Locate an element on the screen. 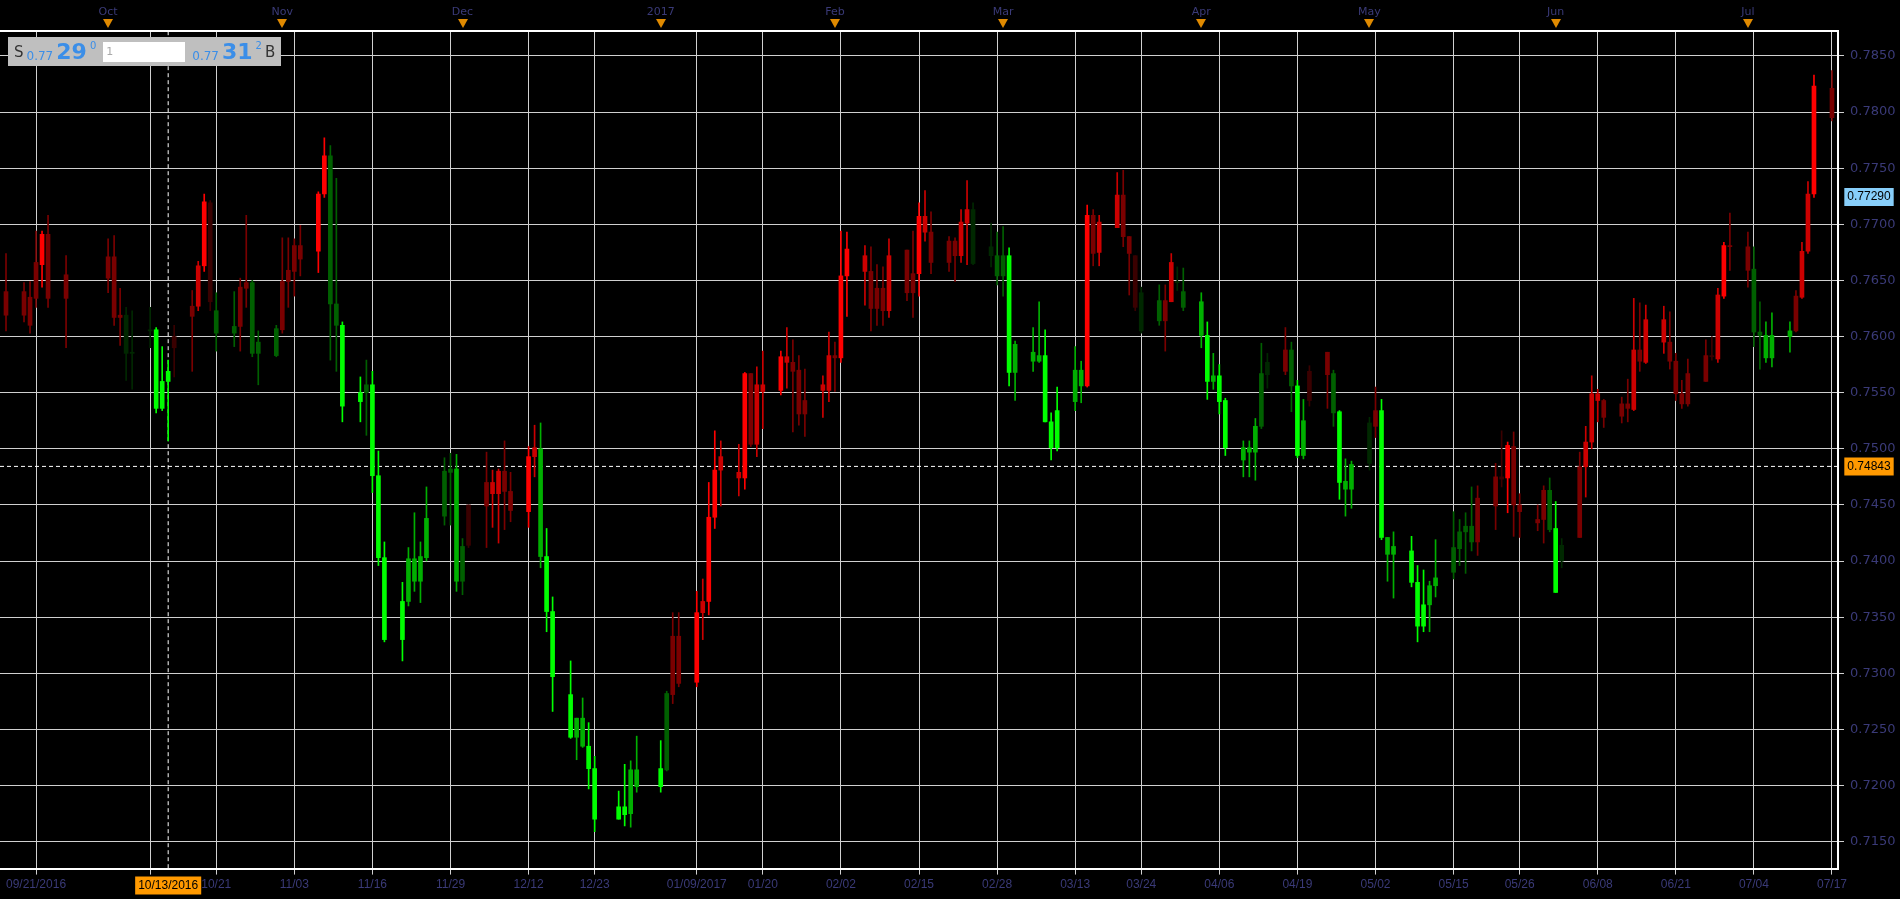  x2-tick-label: Feb is located at coordinates (835, 12).